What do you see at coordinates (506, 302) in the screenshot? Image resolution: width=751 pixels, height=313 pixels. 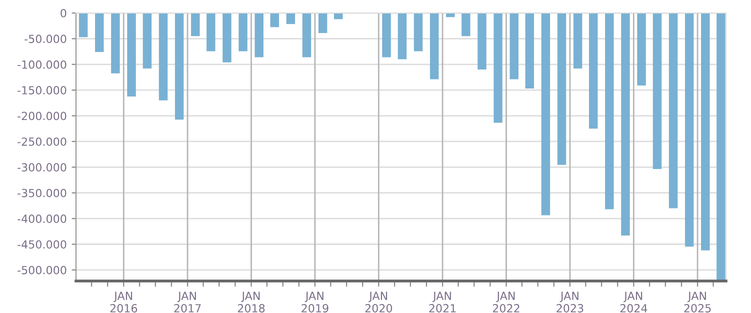 I see `x-tick-label: JAN 2022` at bounding box center [506, 302].